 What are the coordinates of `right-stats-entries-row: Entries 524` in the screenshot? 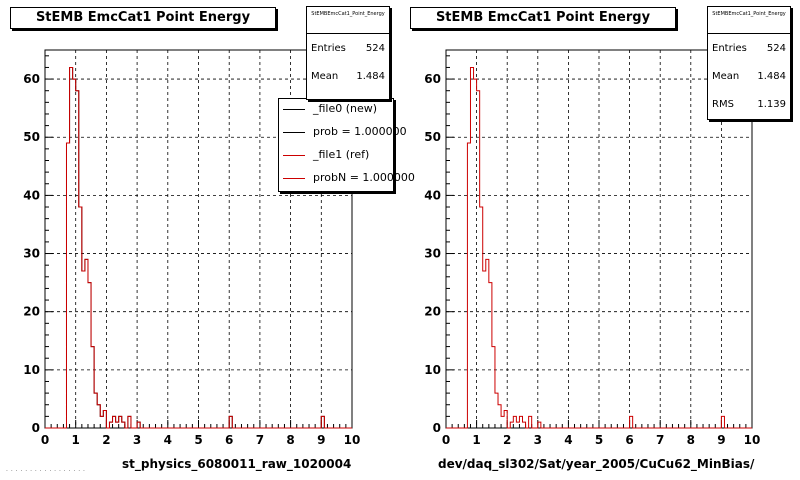 It's located at (749, 49).